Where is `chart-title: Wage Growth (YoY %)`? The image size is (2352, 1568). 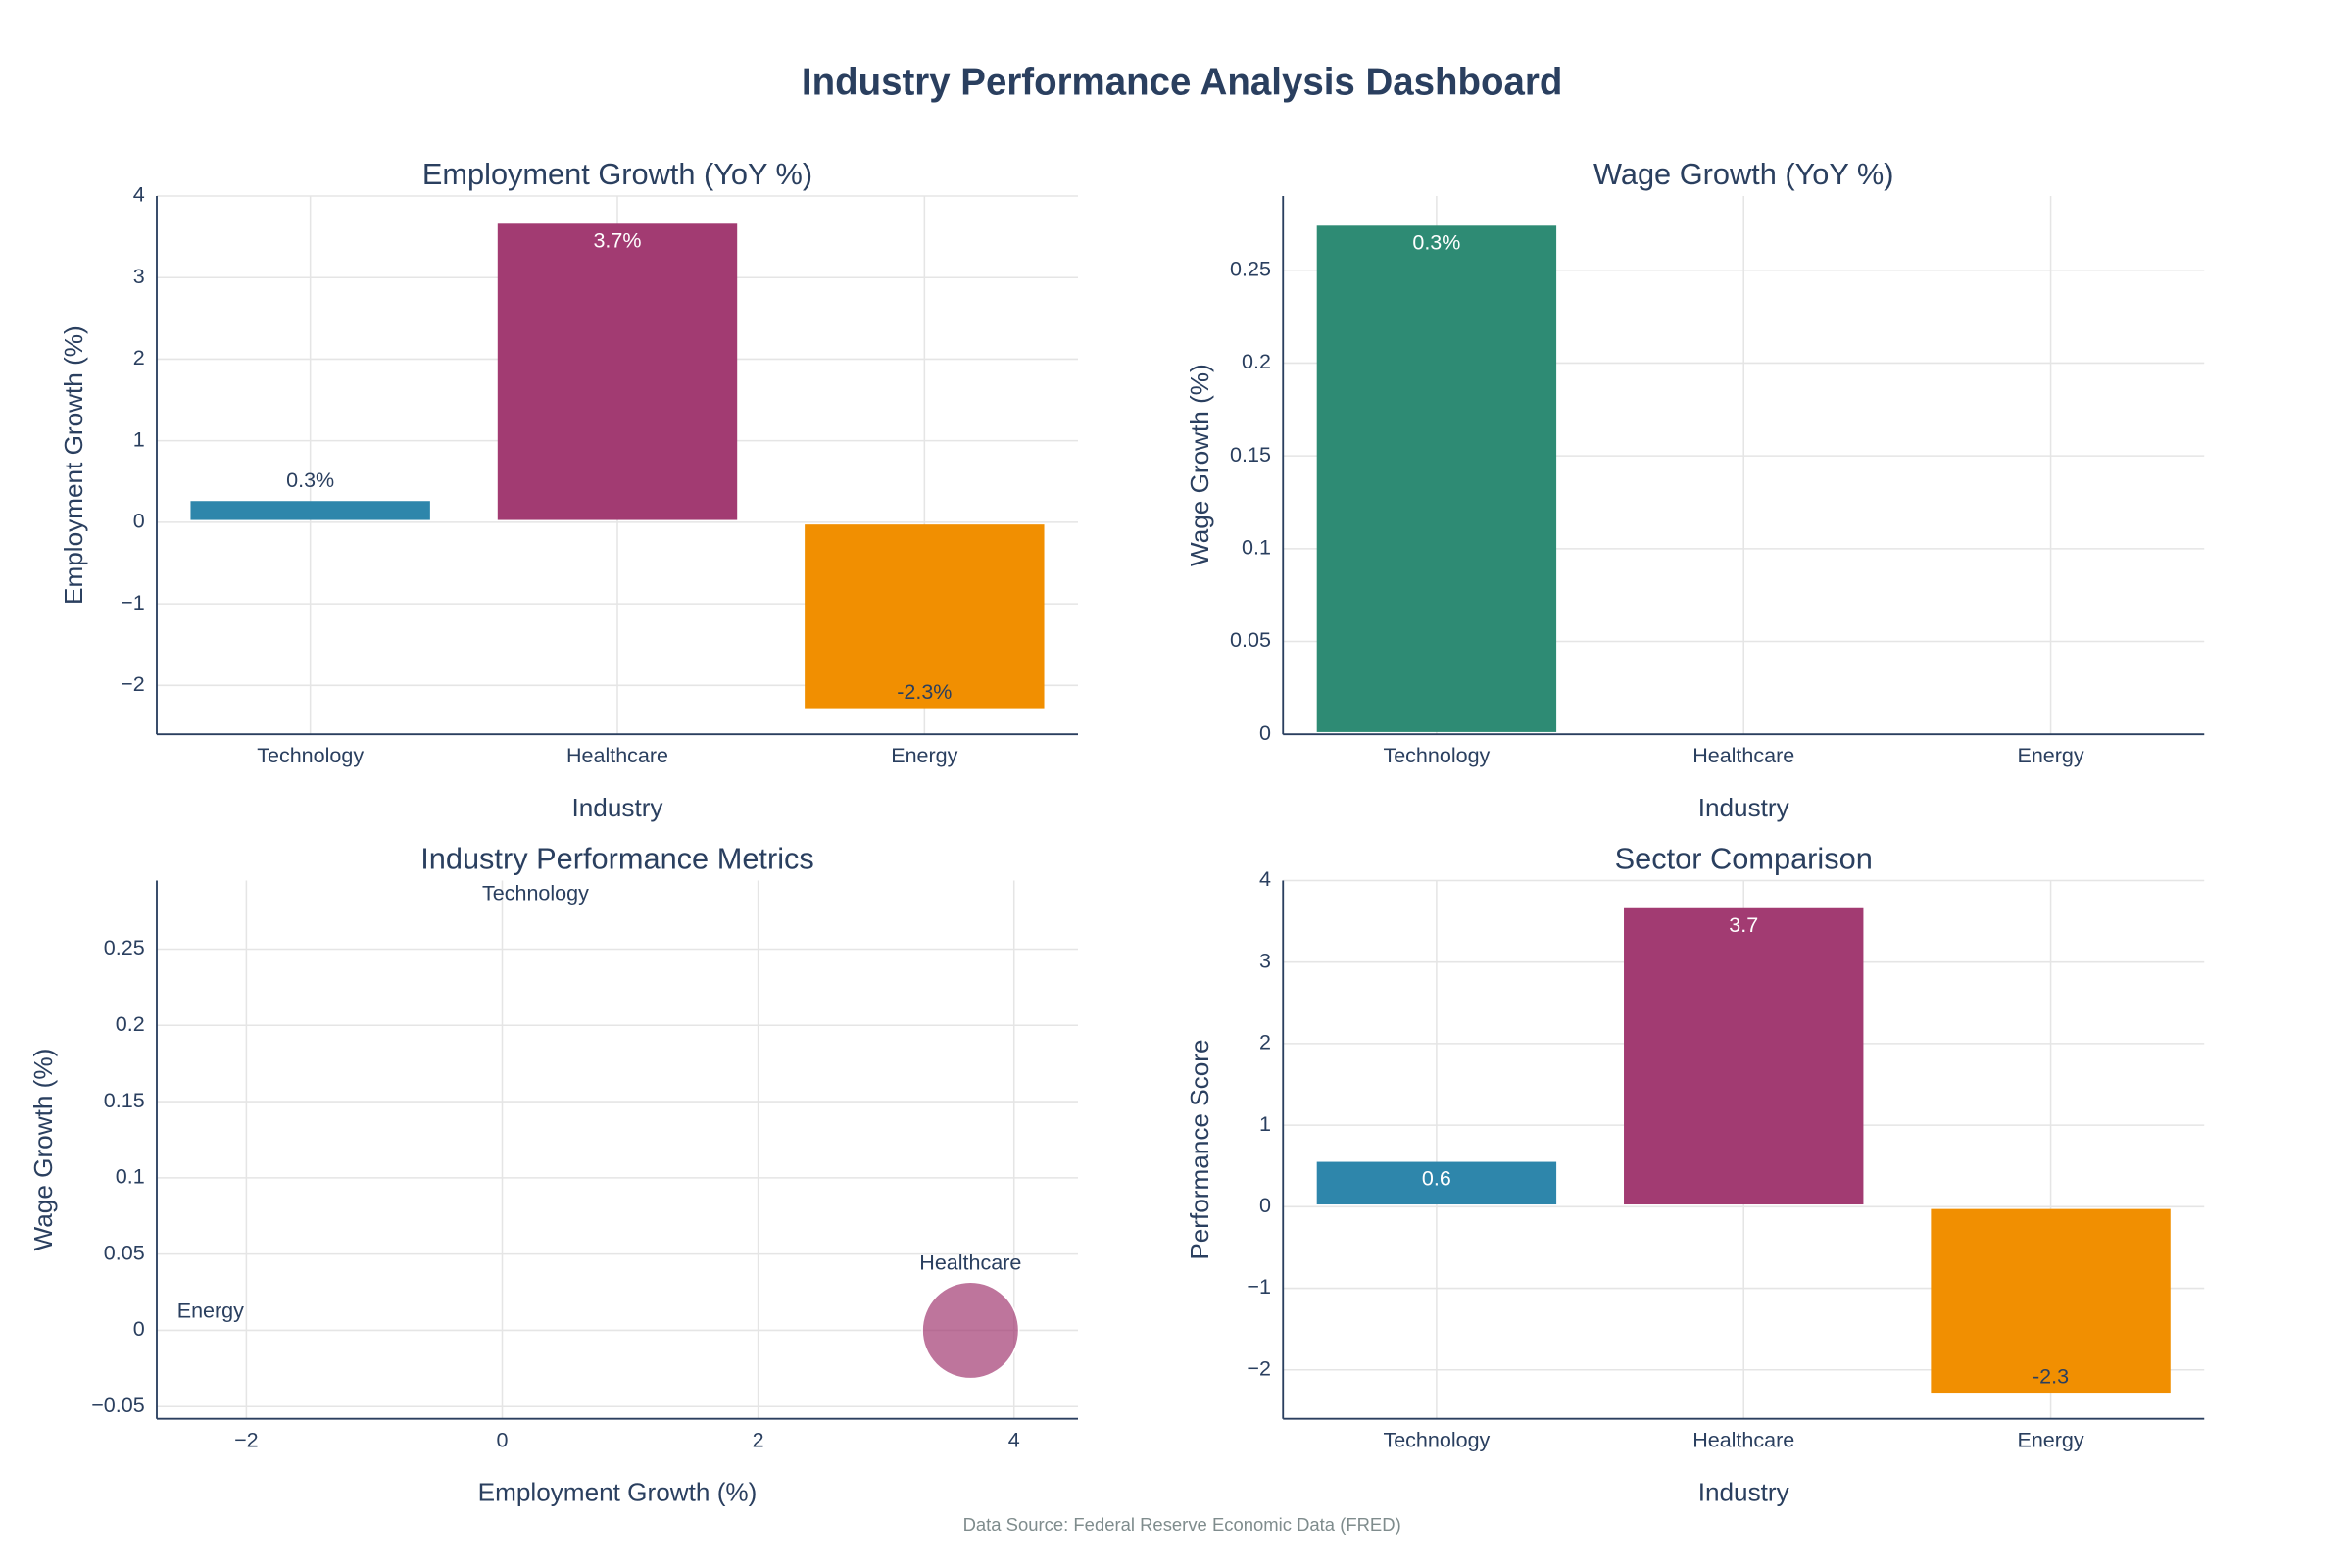
chart-title: Wage Growth (YoY %) is located at coordinates (1743, 174).